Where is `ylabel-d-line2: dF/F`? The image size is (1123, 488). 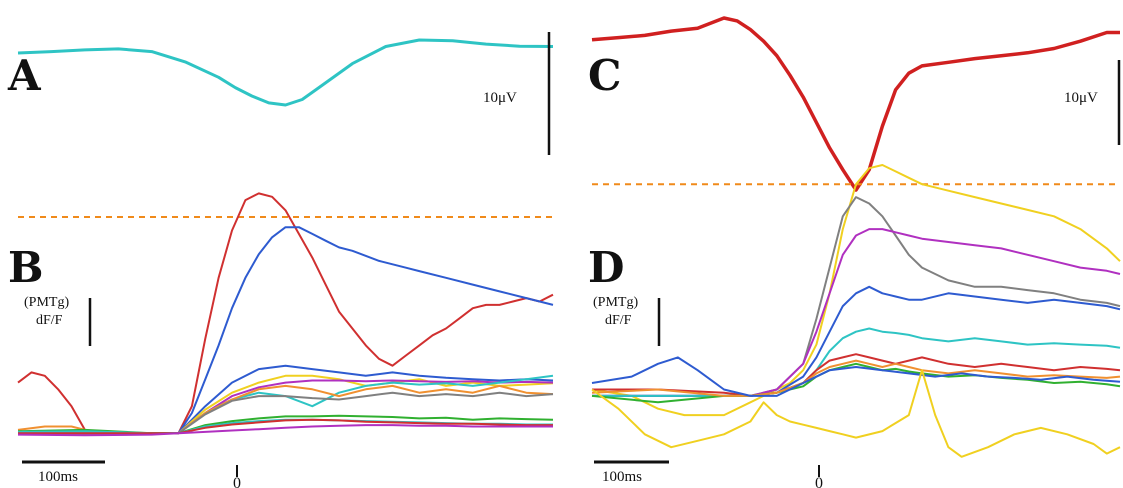
ylabel-d-line2: dF/F is located at coordinates (618, 320).